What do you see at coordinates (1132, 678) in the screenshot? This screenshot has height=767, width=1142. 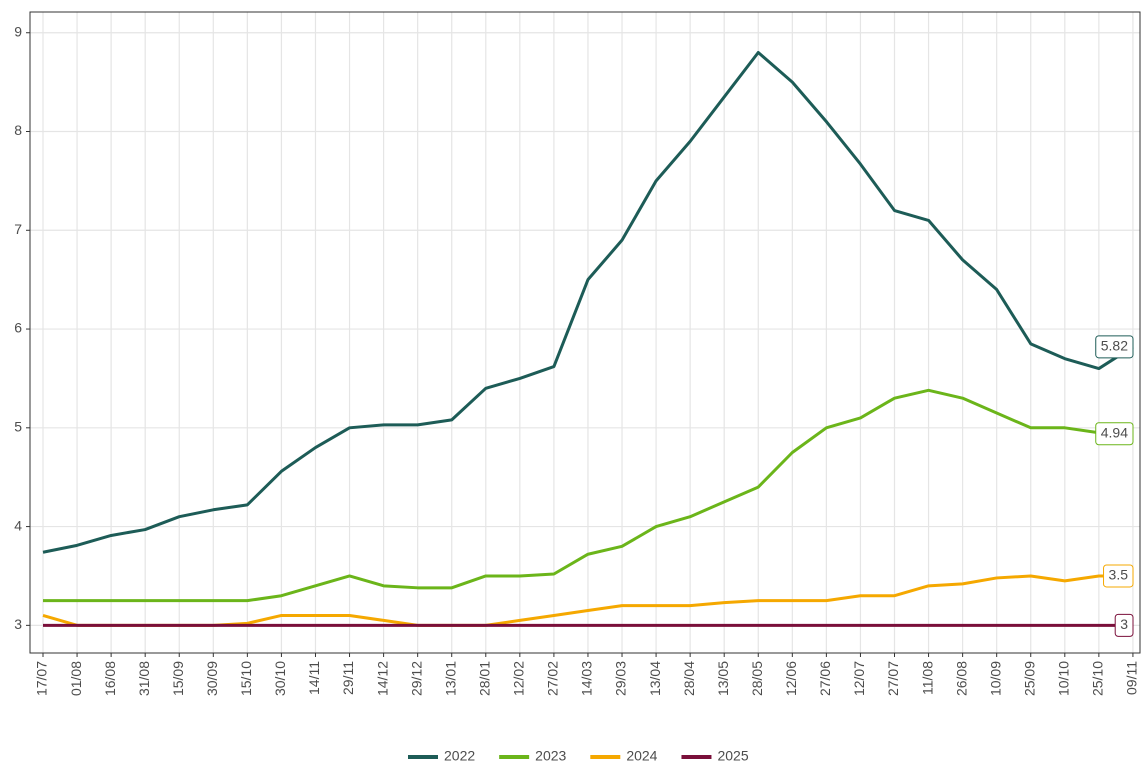 I see `x-tick-label: 09/11` at bounding box center [1132, 678].